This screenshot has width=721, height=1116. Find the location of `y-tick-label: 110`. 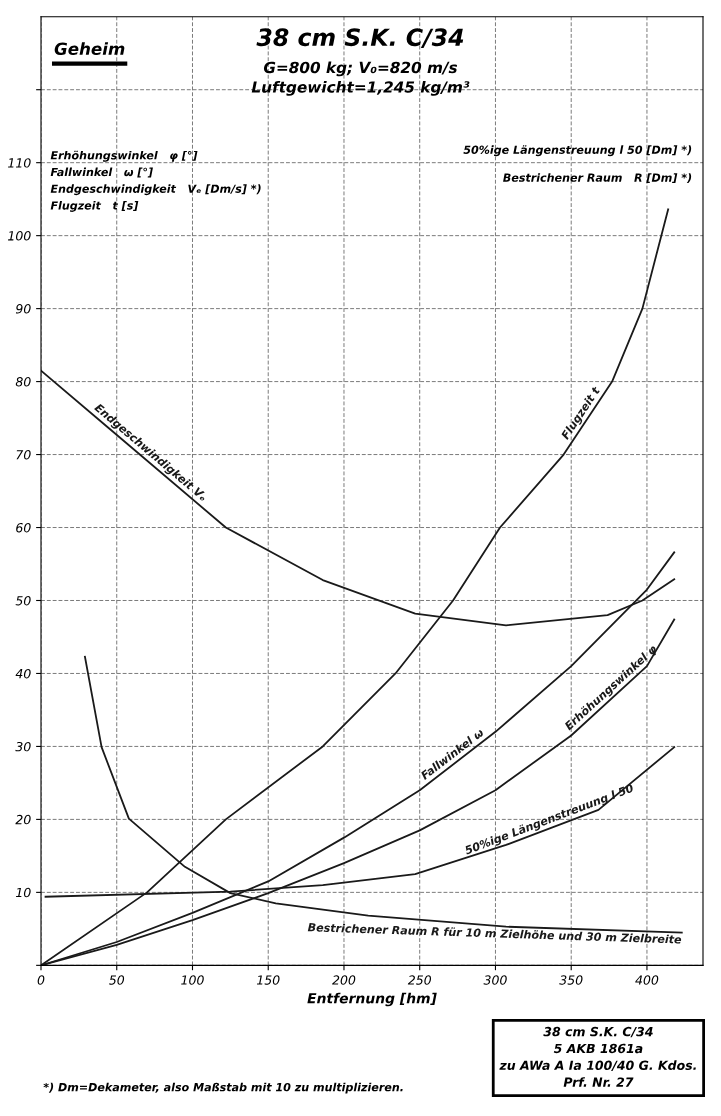

y-tick-label: 110 is located at coordinates (19, 163).